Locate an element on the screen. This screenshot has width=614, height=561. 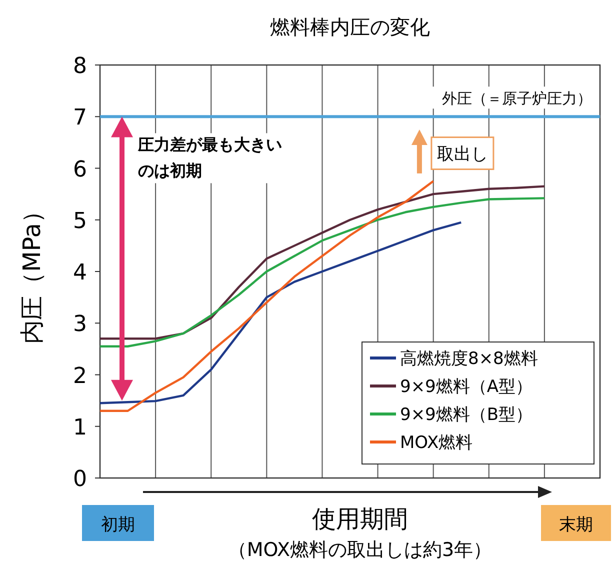
y-tick-label: 8 is located at coordinates (80, 66).